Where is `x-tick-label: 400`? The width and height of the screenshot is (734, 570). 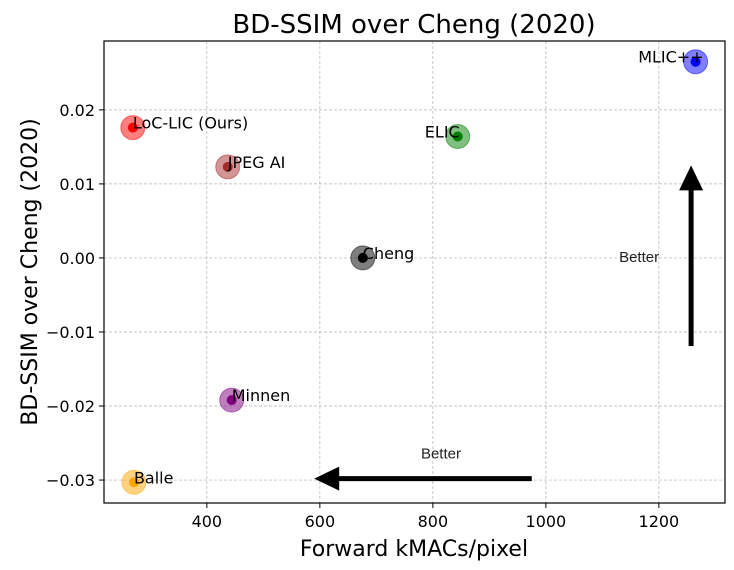 x-tick-label: 400 is located at coordinates (207, 521).